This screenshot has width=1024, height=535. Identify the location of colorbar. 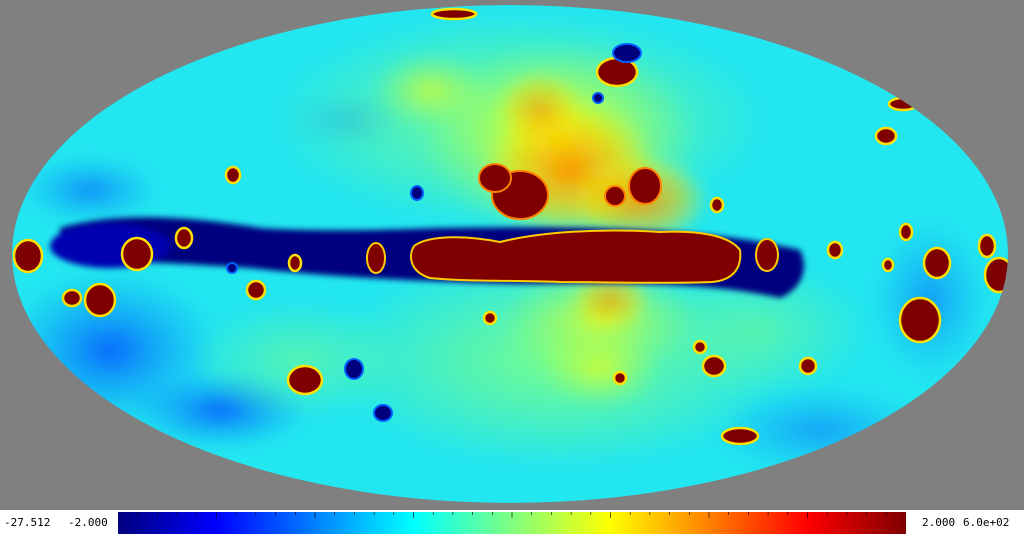
(512, 523).